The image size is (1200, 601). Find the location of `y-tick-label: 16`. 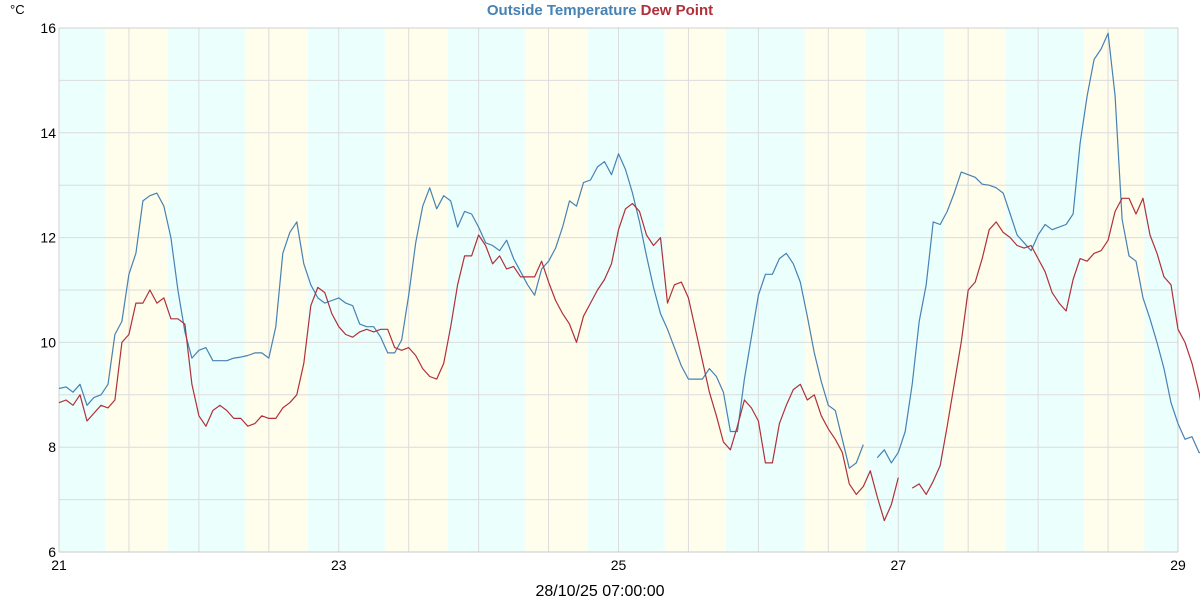

y-tick-label: 16 is located at coordinates (48, 28).